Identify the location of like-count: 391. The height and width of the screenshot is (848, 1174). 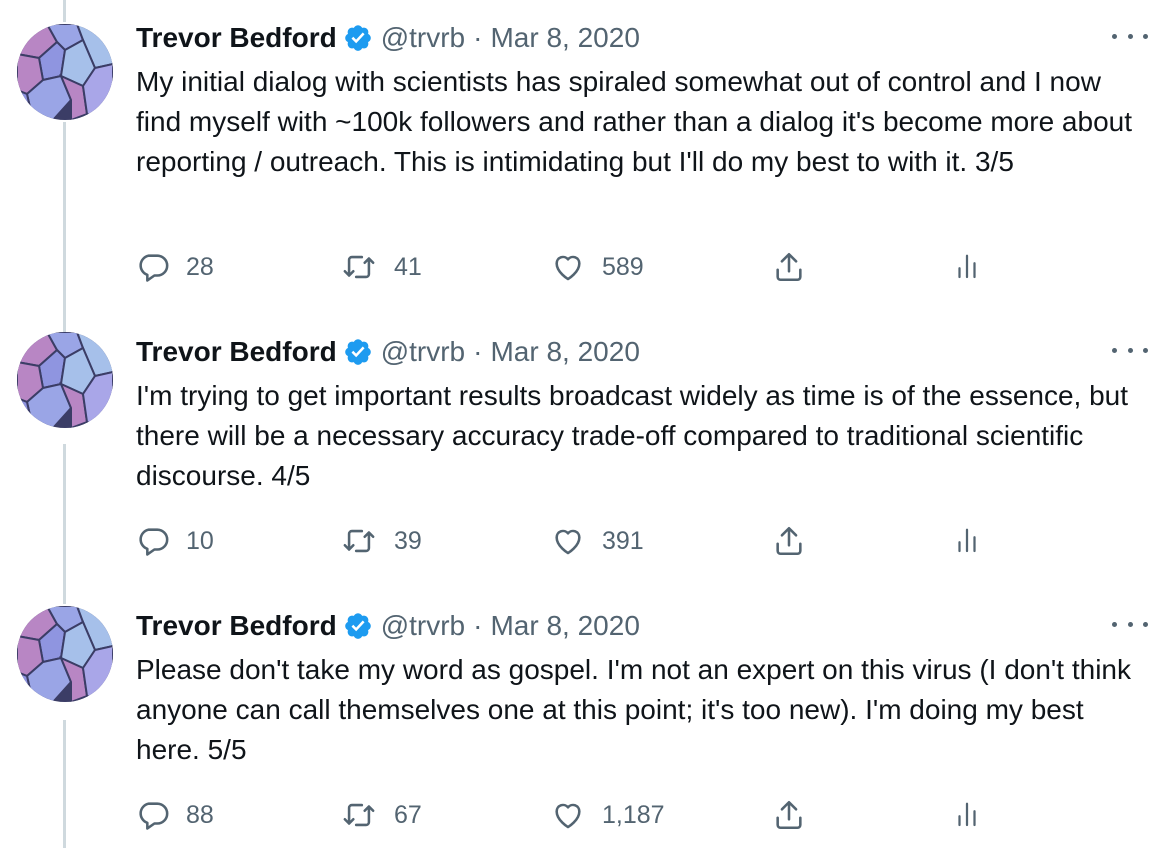
(623, 540).